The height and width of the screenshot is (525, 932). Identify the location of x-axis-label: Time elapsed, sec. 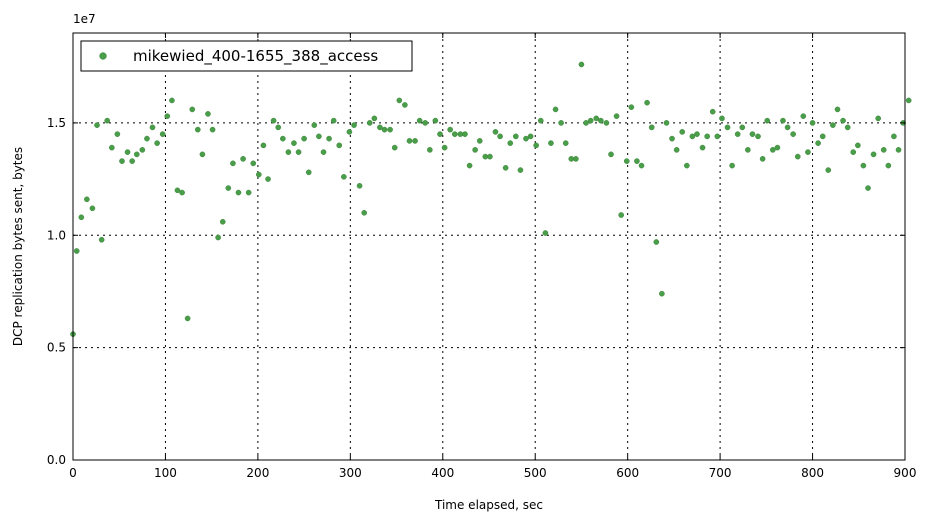
(488, 505).